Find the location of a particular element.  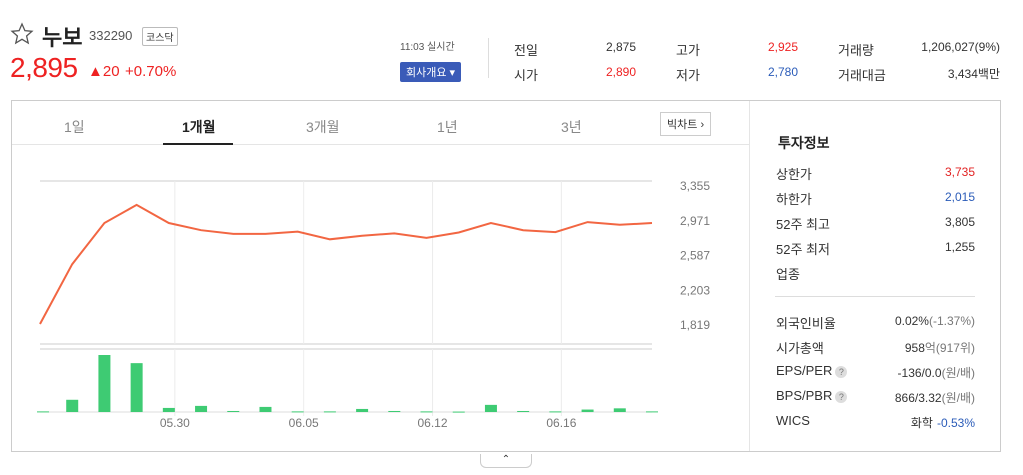

star-icon is located at coordinates (22, 34).